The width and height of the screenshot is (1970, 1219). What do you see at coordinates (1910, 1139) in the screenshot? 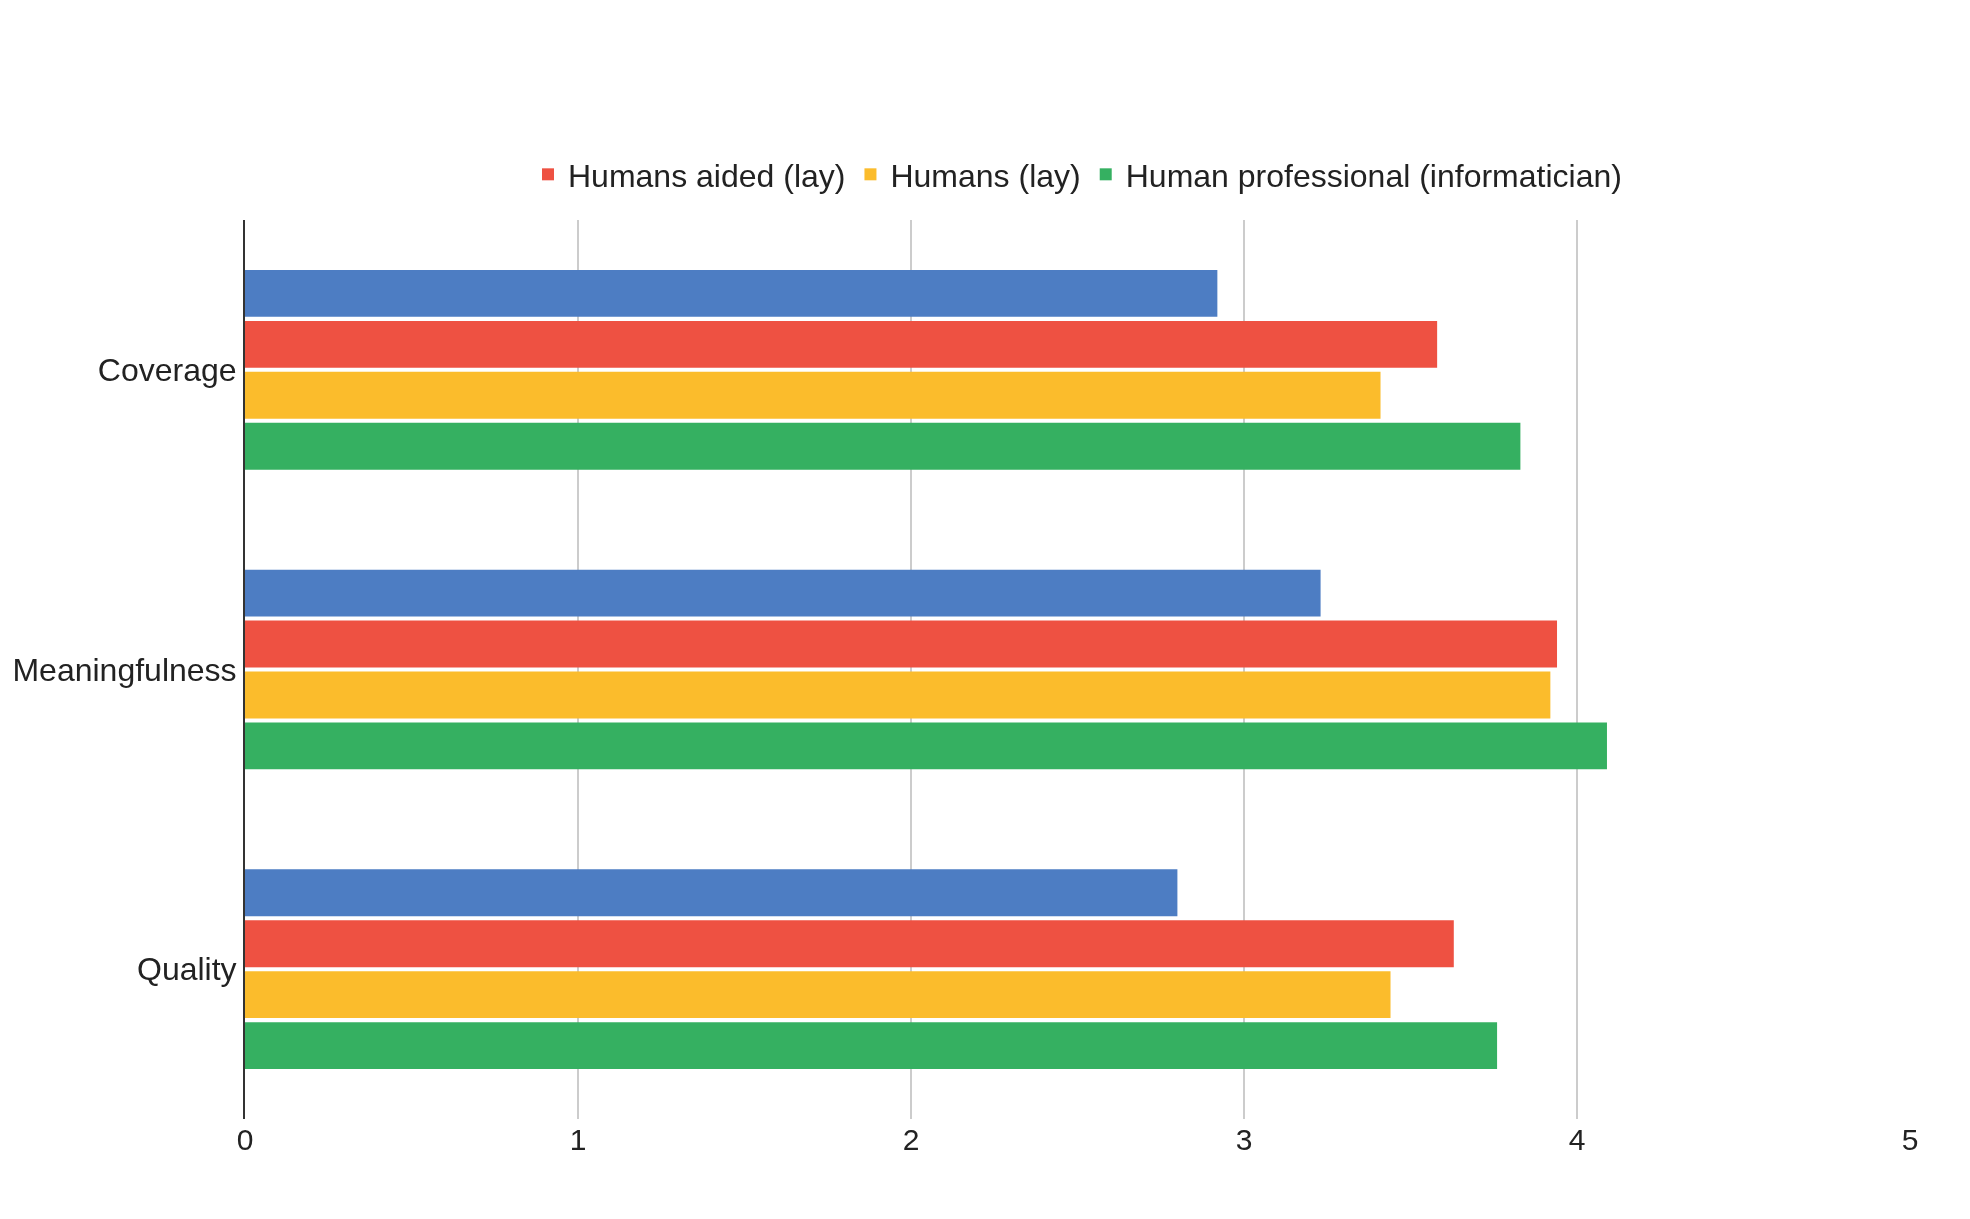
I see `x-tick-label: 5` at bounding box center [1910, 1139].